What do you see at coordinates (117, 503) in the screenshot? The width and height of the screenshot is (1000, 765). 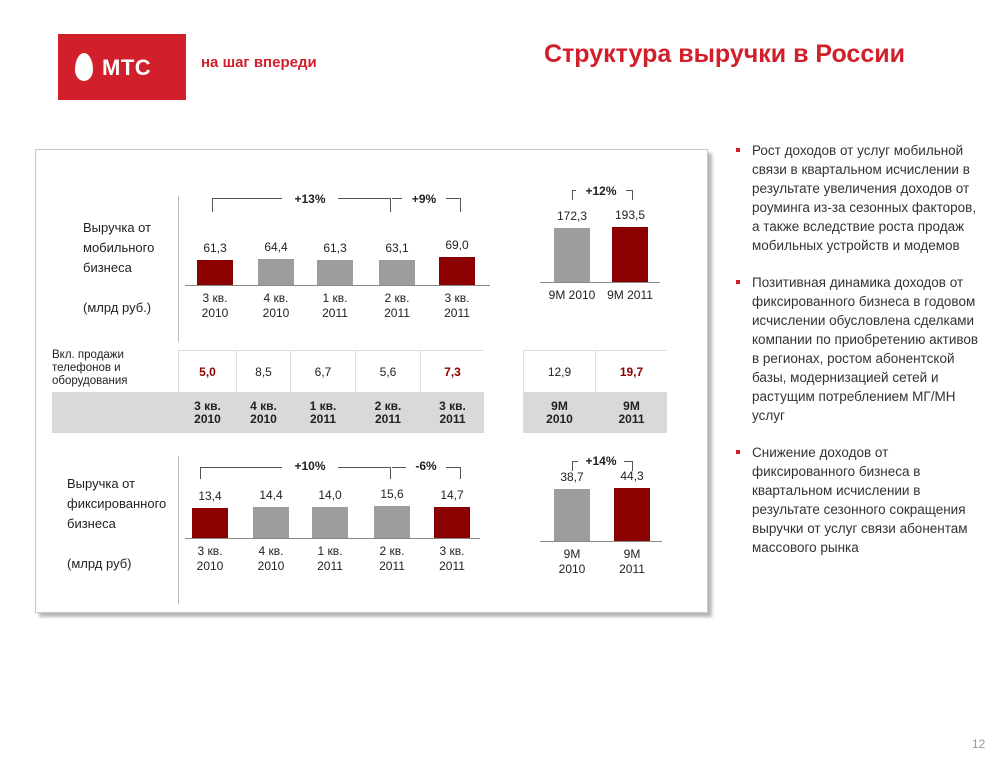 I see `fixed-label-line-2: фиксированного` at bounding box center [117, 503].